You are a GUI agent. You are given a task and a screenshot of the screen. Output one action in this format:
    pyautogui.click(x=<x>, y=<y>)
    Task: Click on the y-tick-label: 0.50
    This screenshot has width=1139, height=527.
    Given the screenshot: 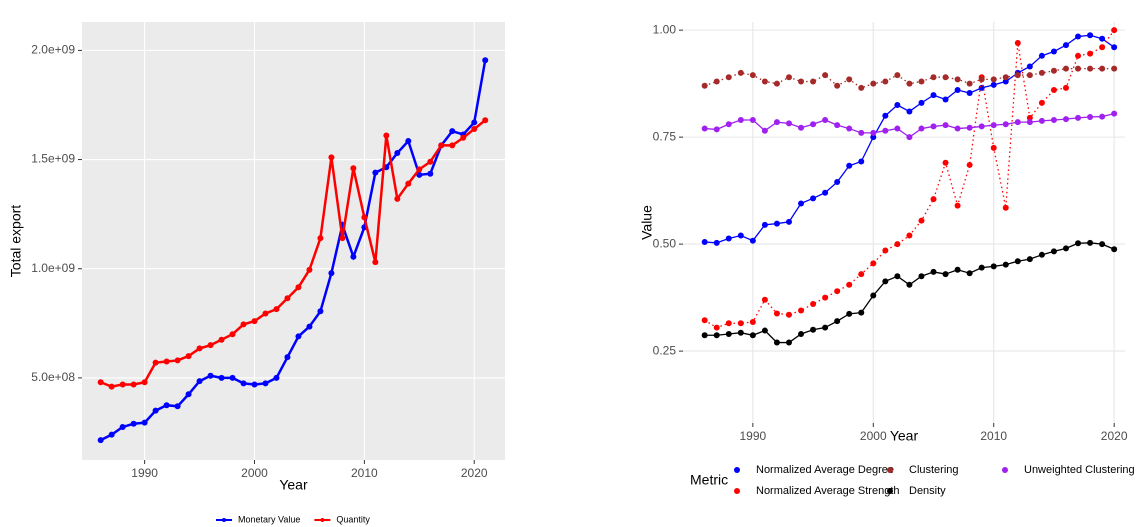 What is the action you would take?
    pyautogui.click(x=665, y=243)
    